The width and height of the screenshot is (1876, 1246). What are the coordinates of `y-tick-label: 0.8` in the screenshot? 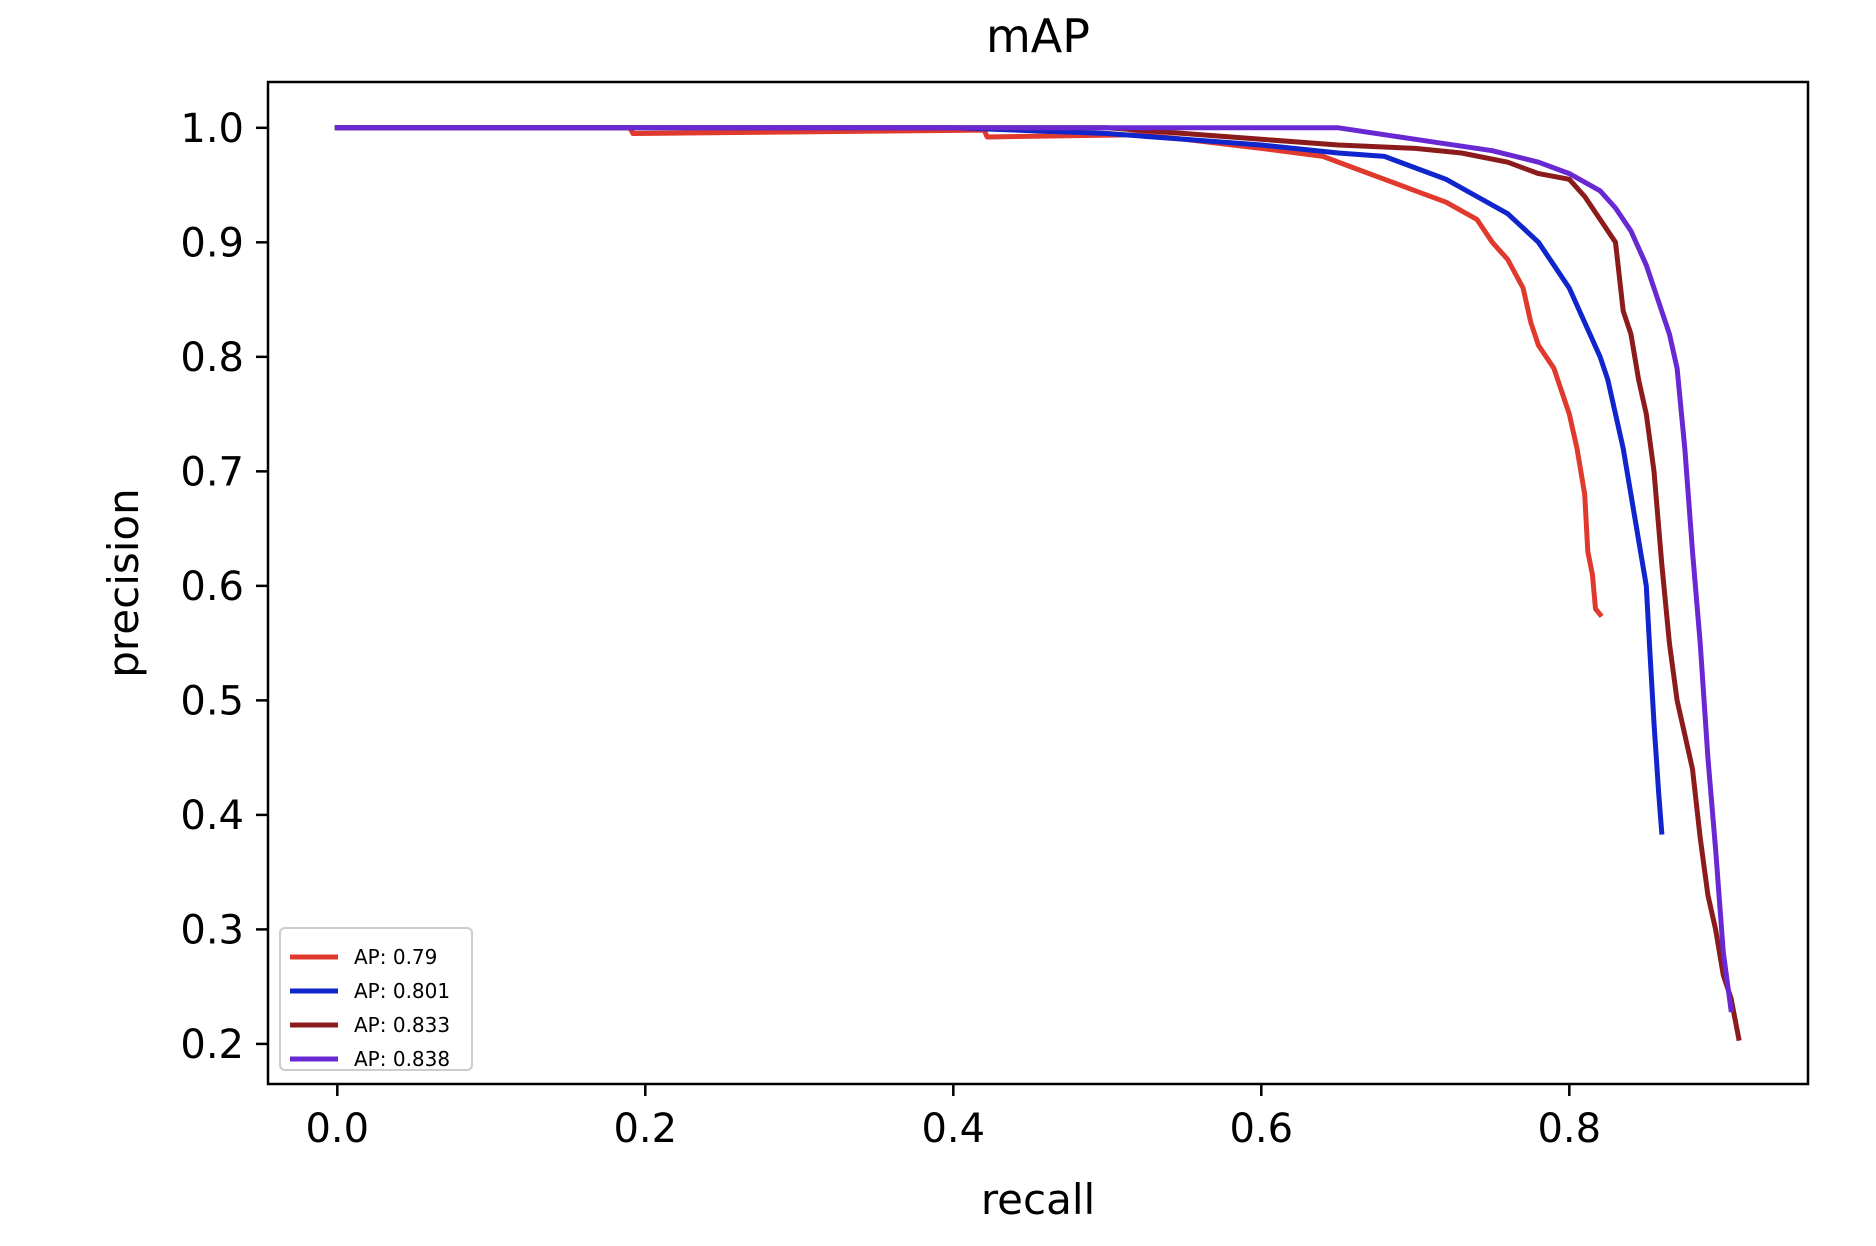 It's located at (212, 358).